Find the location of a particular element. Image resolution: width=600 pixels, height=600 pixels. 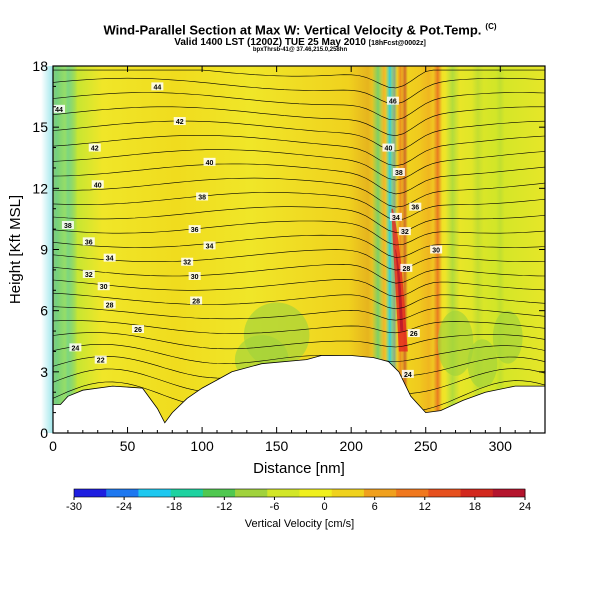

colorbar-tick-label: 0 is located at coordinates (324, 507).